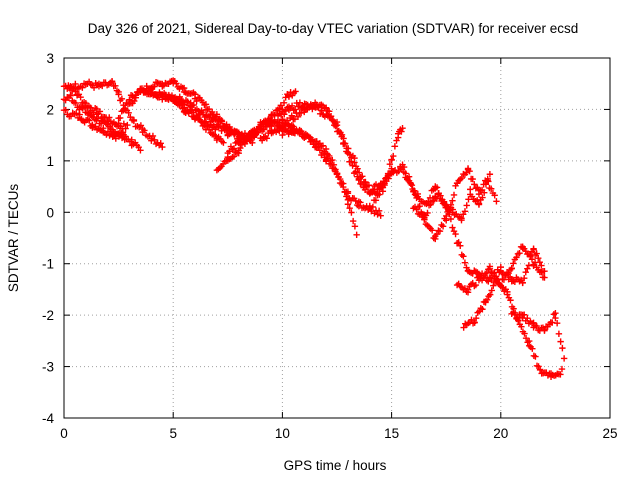  Describe the element at coordinates (50, 212) in the screenshot. I see `y-tick-label: 0` at that location.